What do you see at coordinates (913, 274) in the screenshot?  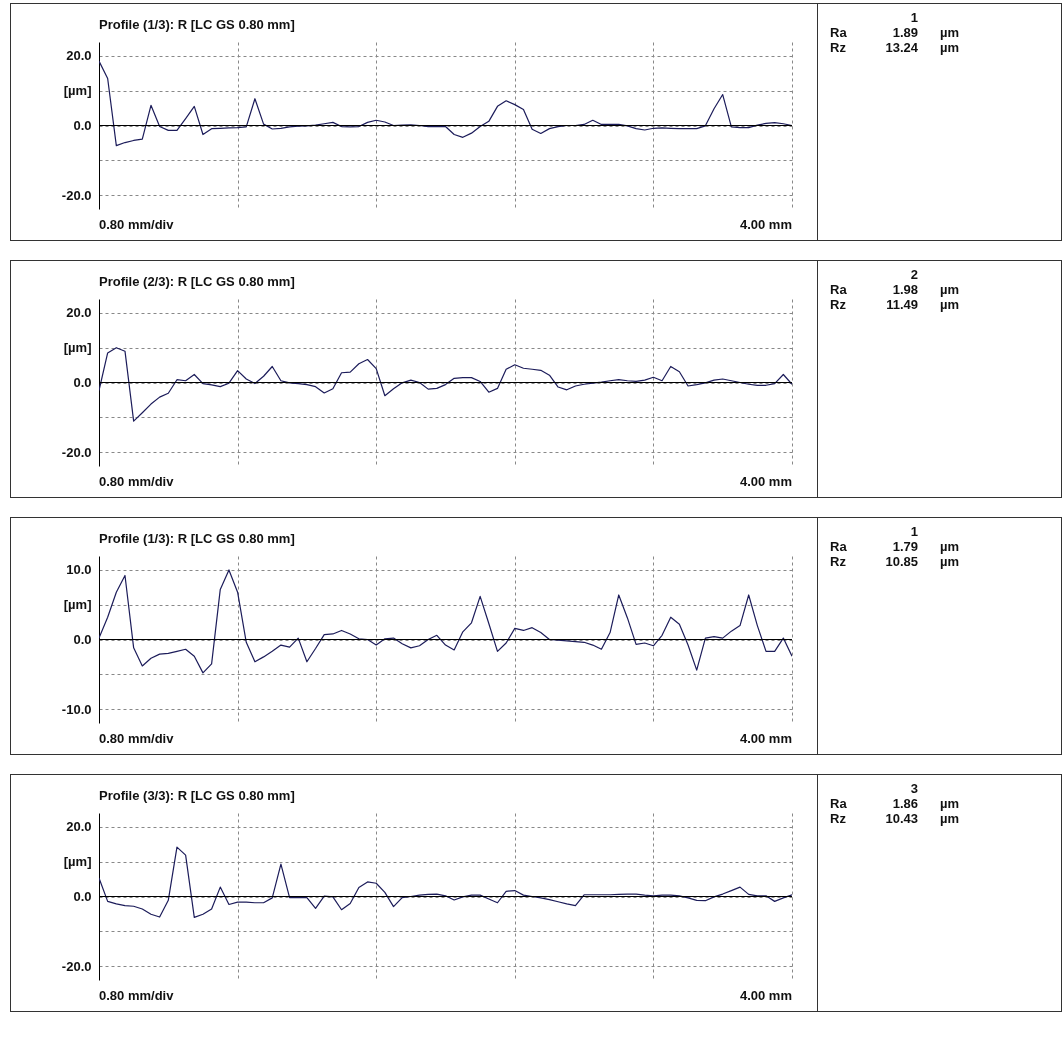 I see `text: 2` at bounding box center [913, 274].